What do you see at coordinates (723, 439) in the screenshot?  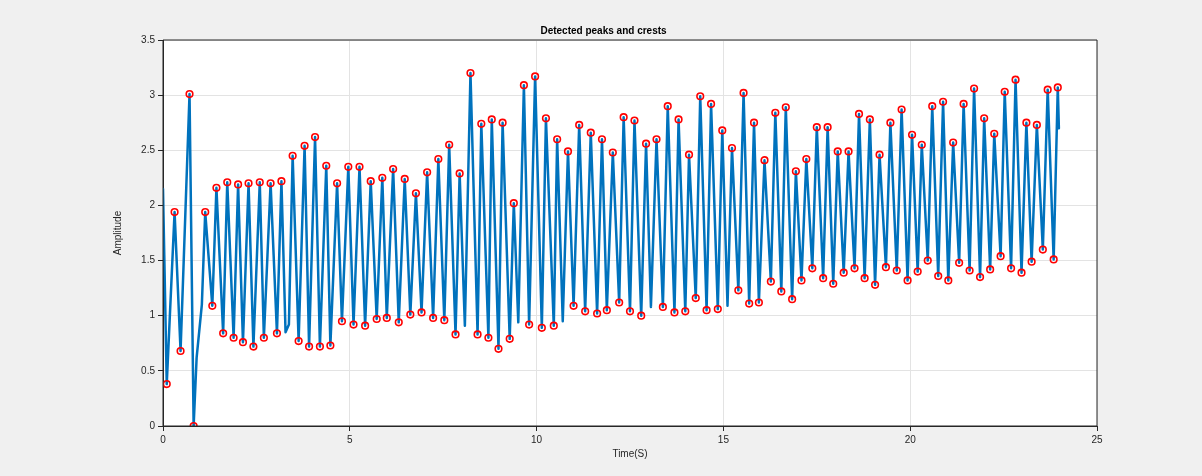 I see `x-tick-label: 15` at bounding box center [723, 439].